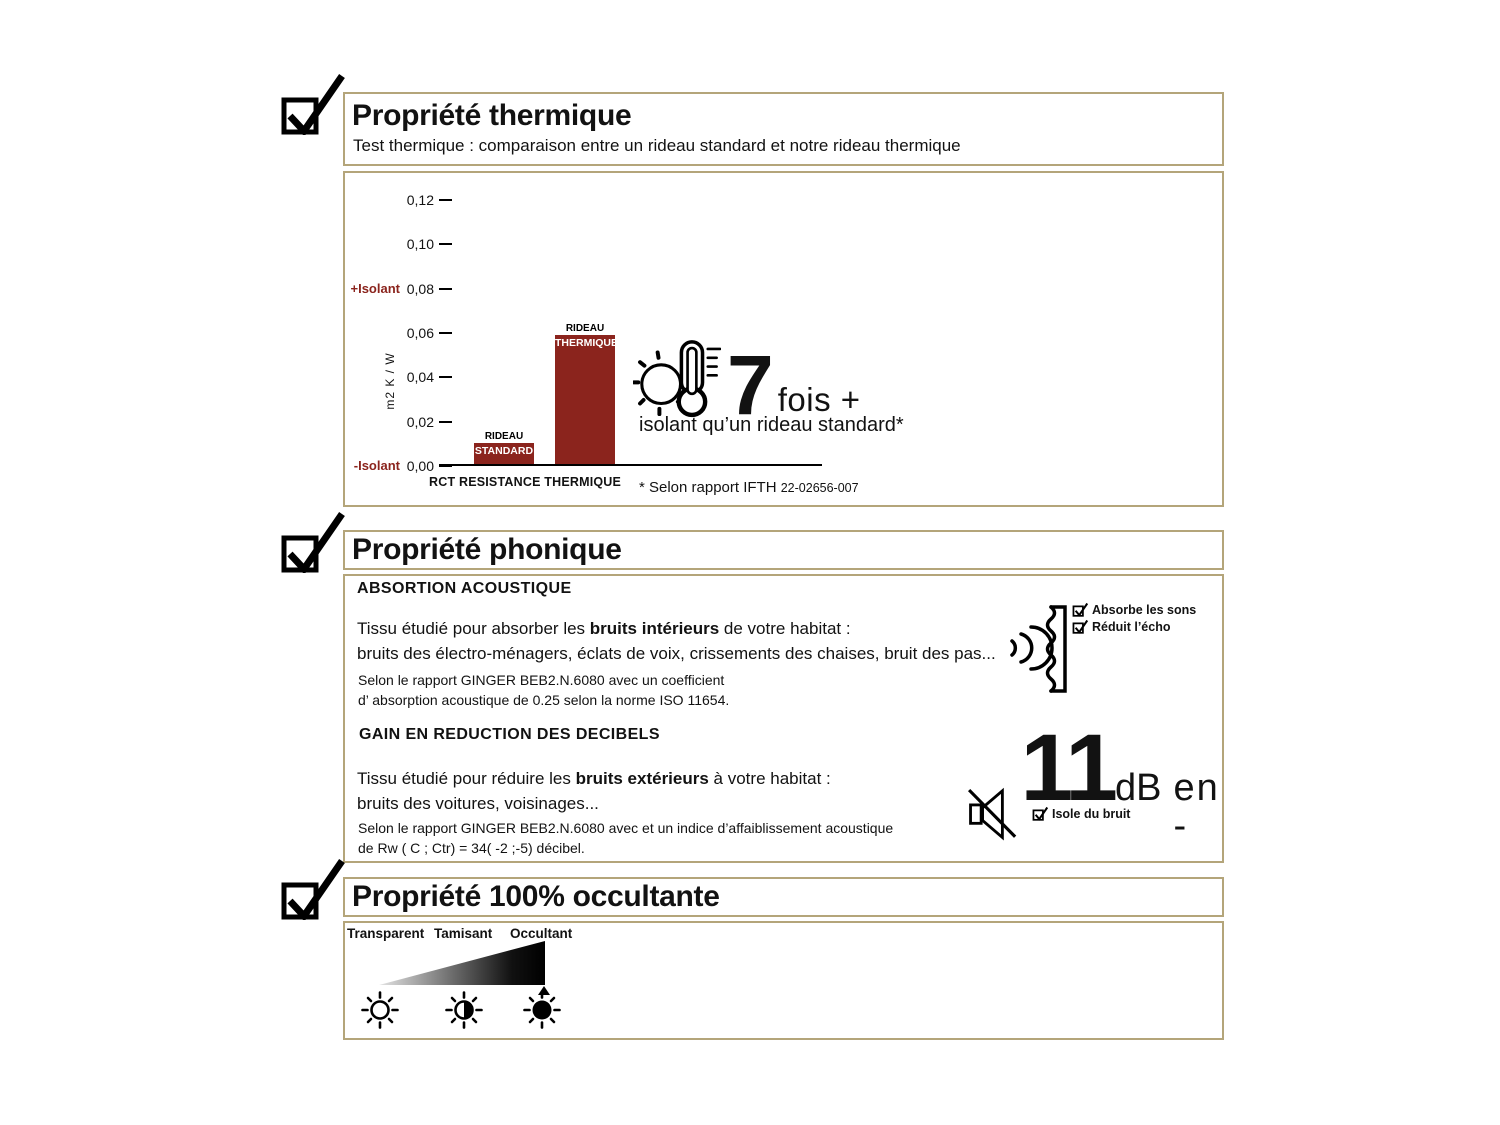 Image resolution: width=1500 pixels, height=1125 pixels. I want to click on thermal-title: Propriété thermique, so click(492, 115).